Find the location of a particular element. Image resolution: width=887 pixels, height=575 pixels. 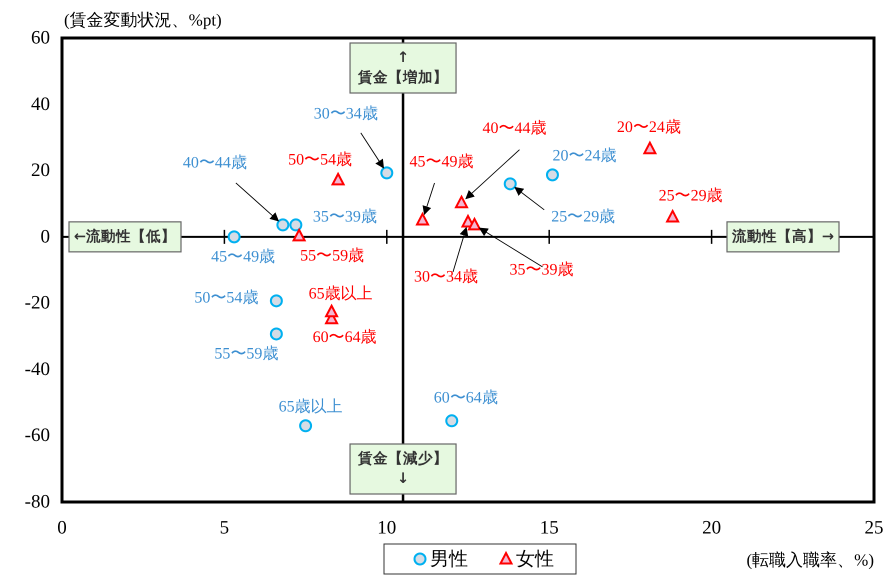

legend-label: 女性 is located at coordinates (535, 559).